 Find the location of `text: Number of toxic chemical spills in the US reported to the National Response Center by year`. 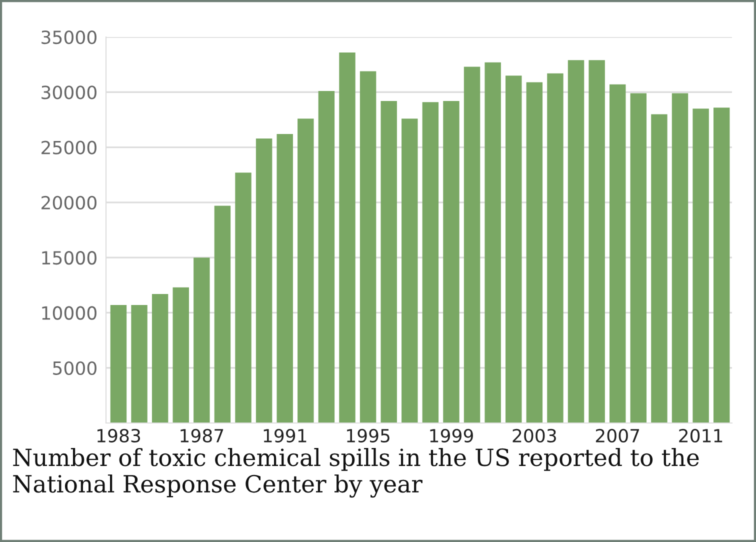

text: Number of toxic chemical spills in the US reported to the National Response Center by year is located at coordinates (356, 473).